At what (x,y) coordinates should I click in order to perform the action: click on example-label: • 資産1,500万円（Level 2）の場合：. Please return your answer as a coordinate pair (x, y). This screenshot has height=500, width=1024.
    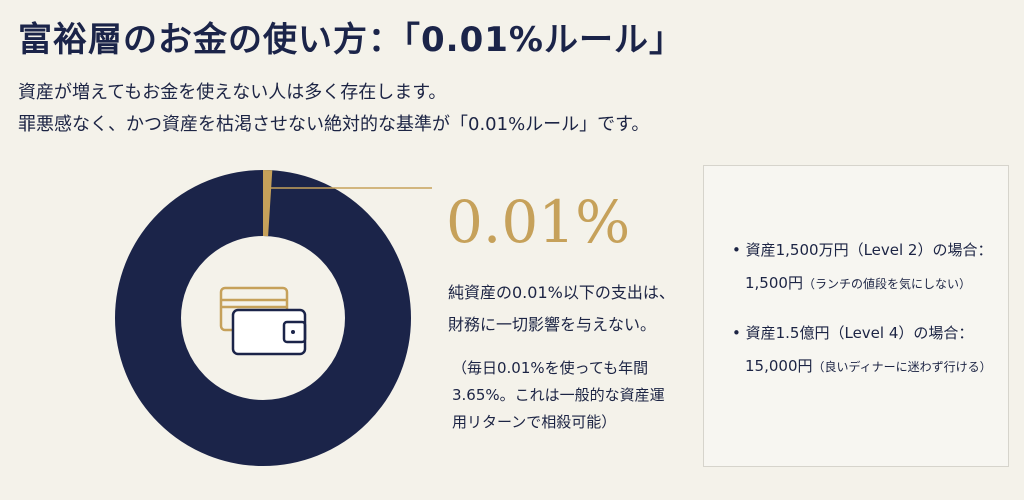
    Looking at the image, I should click on (862, 250).